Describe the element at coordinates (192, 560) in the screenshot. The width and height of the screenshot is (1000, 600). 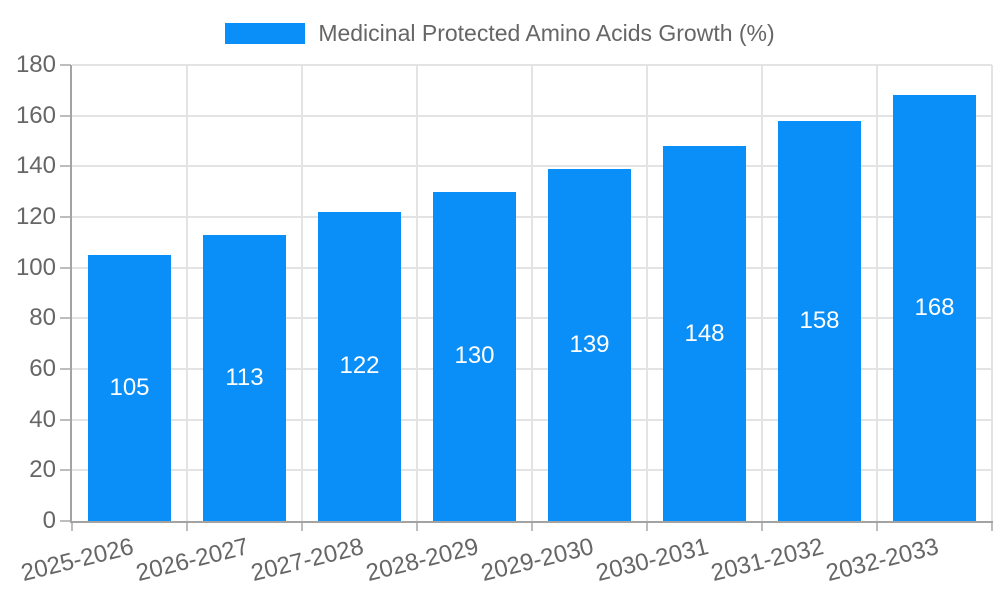
I see `x-tick-label: 2026-2027` at that location.